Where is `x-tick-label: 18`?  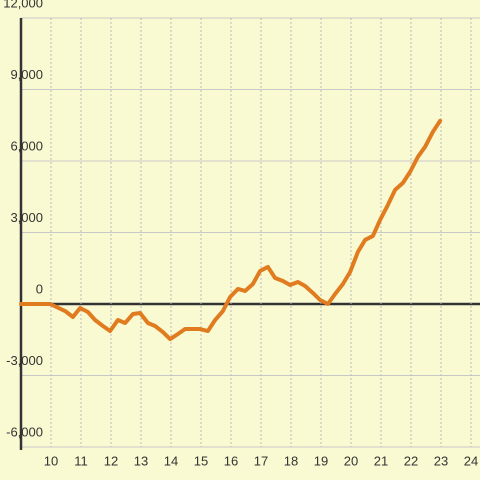 x-tick-label: 18 is located at coordinates (291, 460).